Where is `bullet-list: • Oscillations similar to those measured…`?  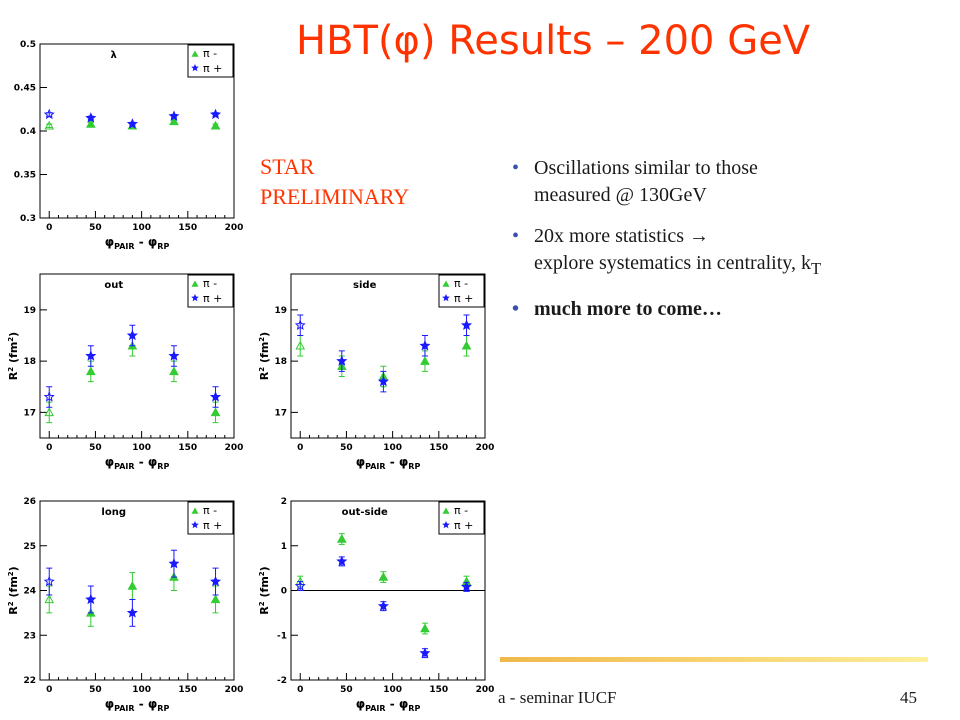 bullet-list: • Oscillations similar to those measured… is located at coordinates (727, 246).